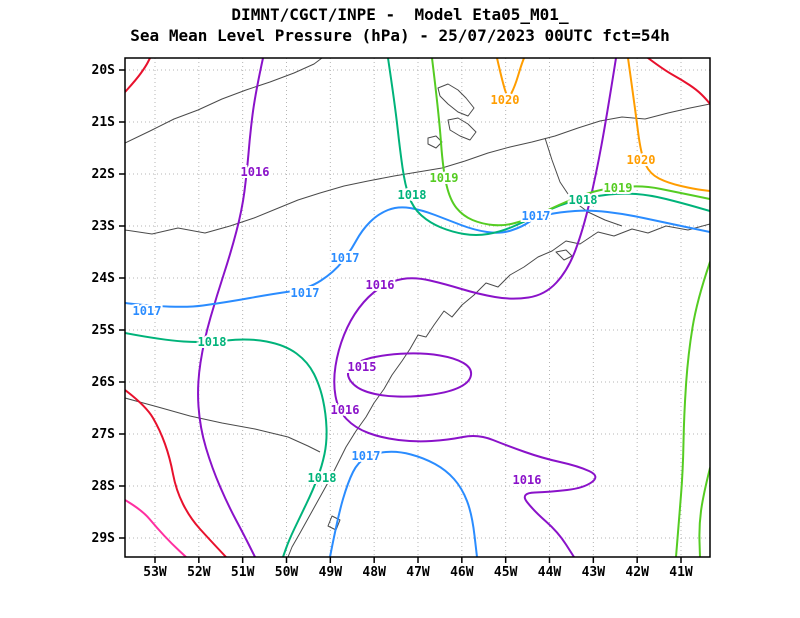 The image size is (800, 618). I want to click on x-tick-label: 49W, so click(331, 572).